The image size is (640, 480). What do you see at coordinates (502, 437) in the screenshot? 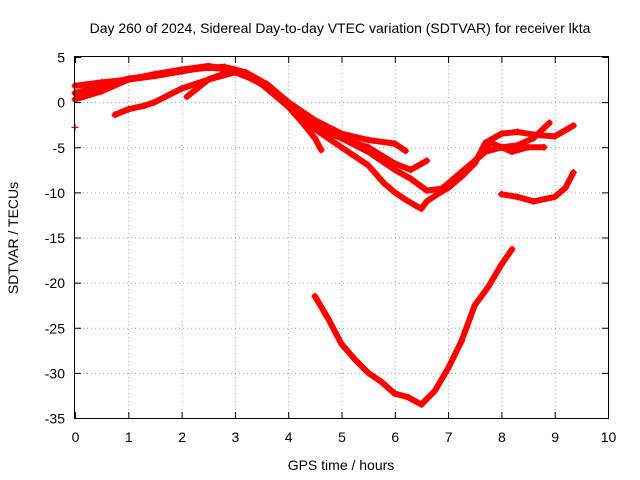
I see `x-tick-label: 8` at bounding box center [502, 437].